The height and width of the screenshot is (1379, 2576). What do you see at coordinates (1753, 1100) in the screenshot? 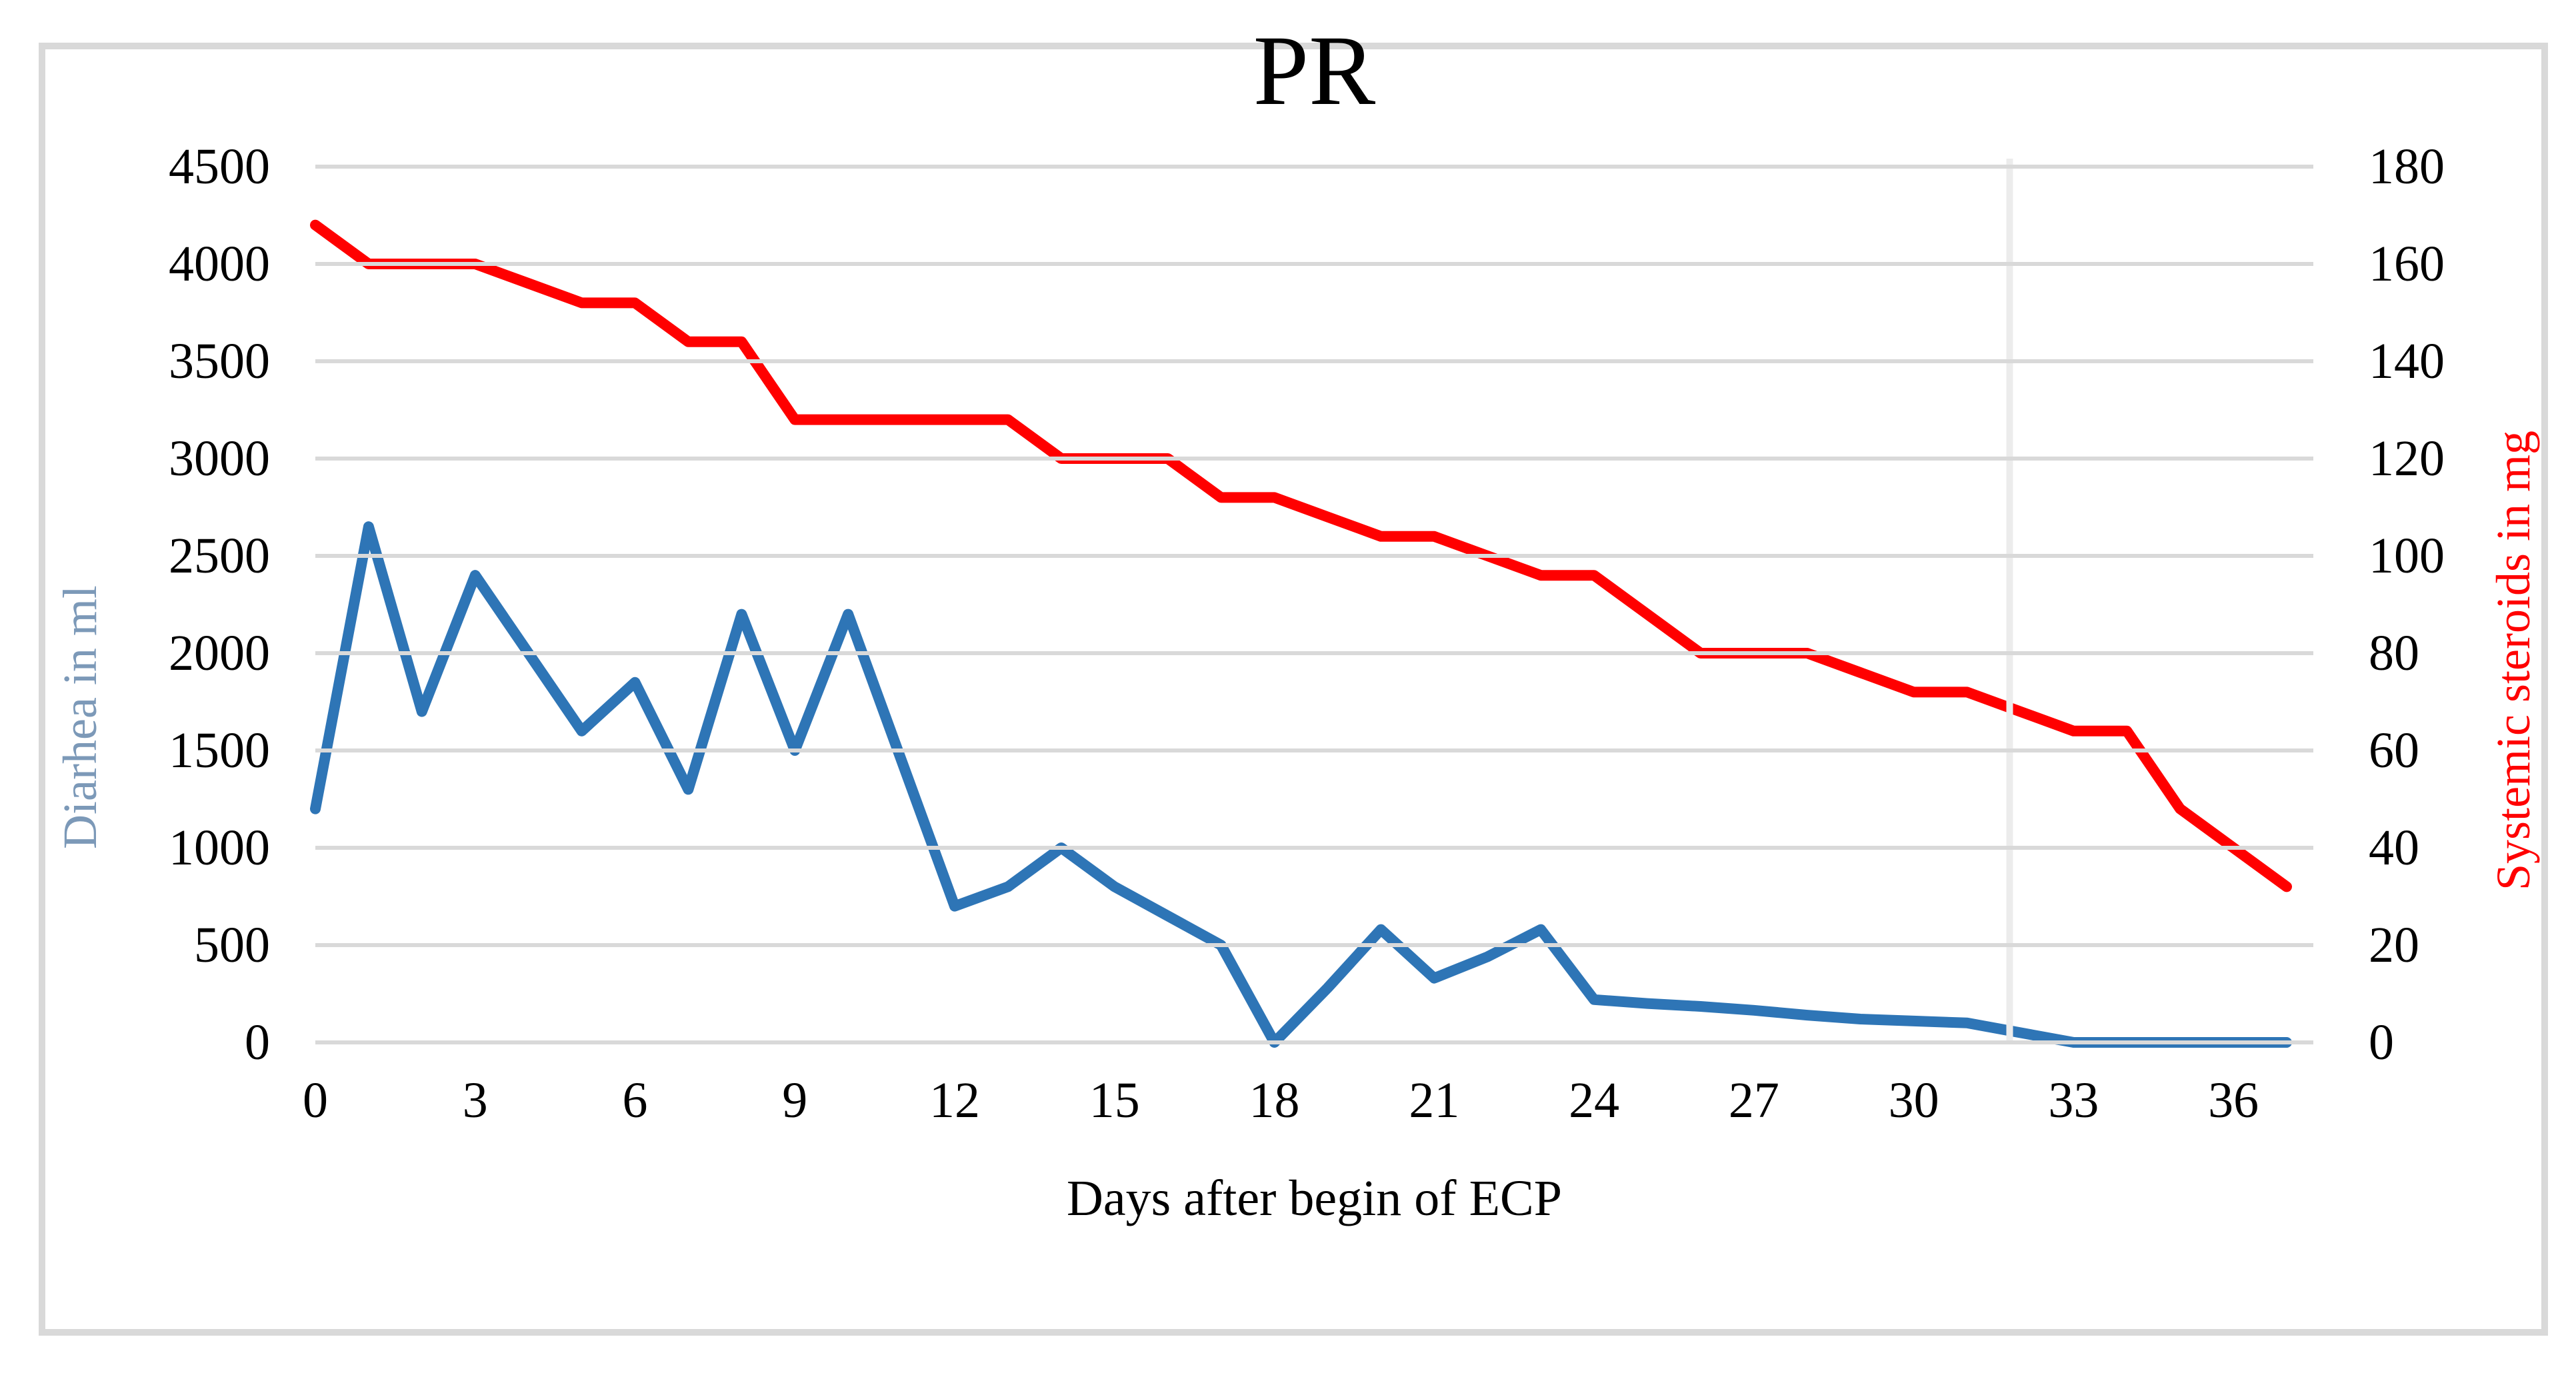
I see `x-axis-tick-label: 27` at bounding box center [1753, 1100].